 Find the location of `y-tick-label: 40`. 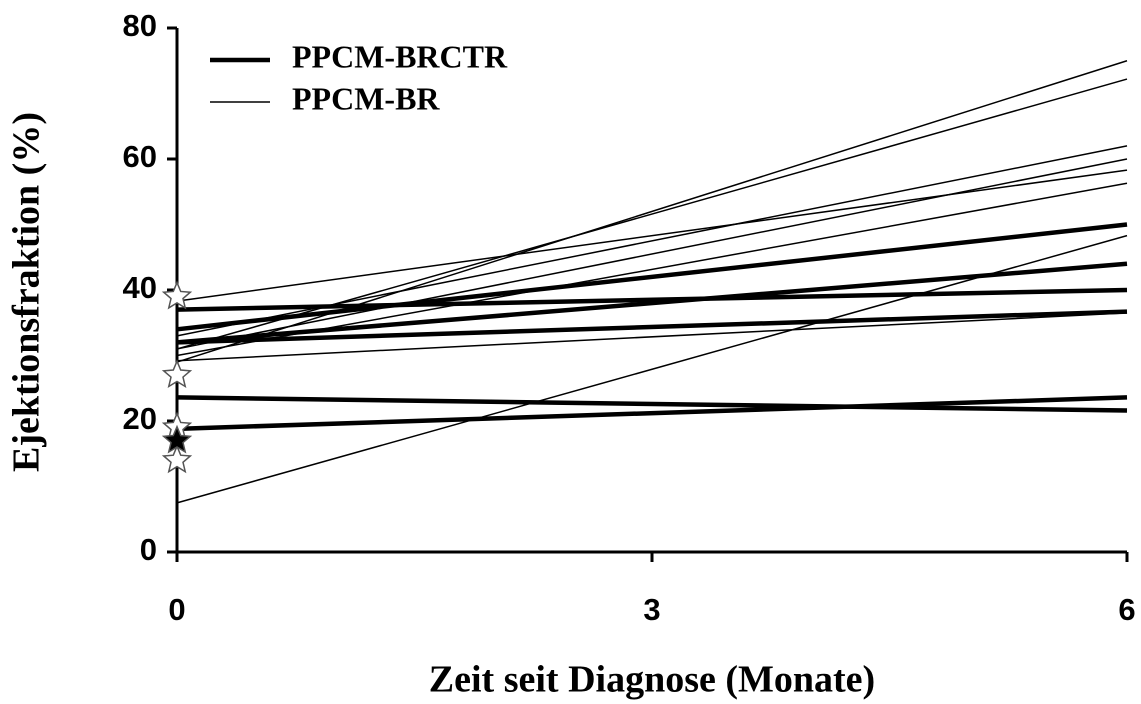

y-tick-label: 40 is located at coordinates (140, 287).